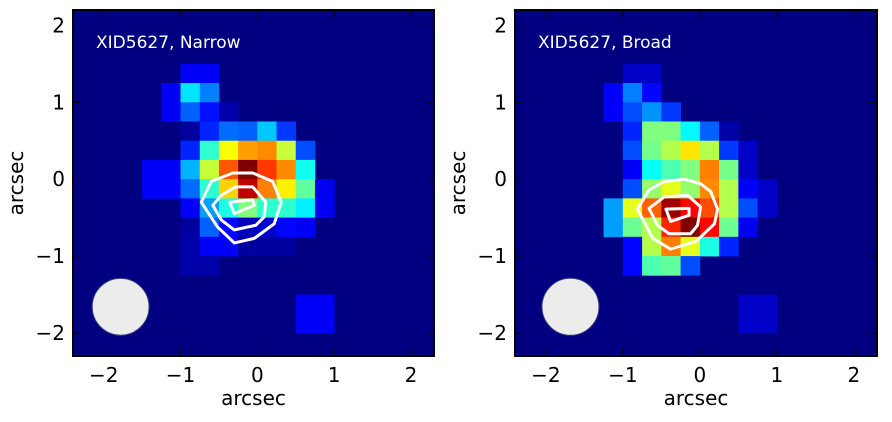  I want to click on x-tick-label: 2, so click(411, 375).